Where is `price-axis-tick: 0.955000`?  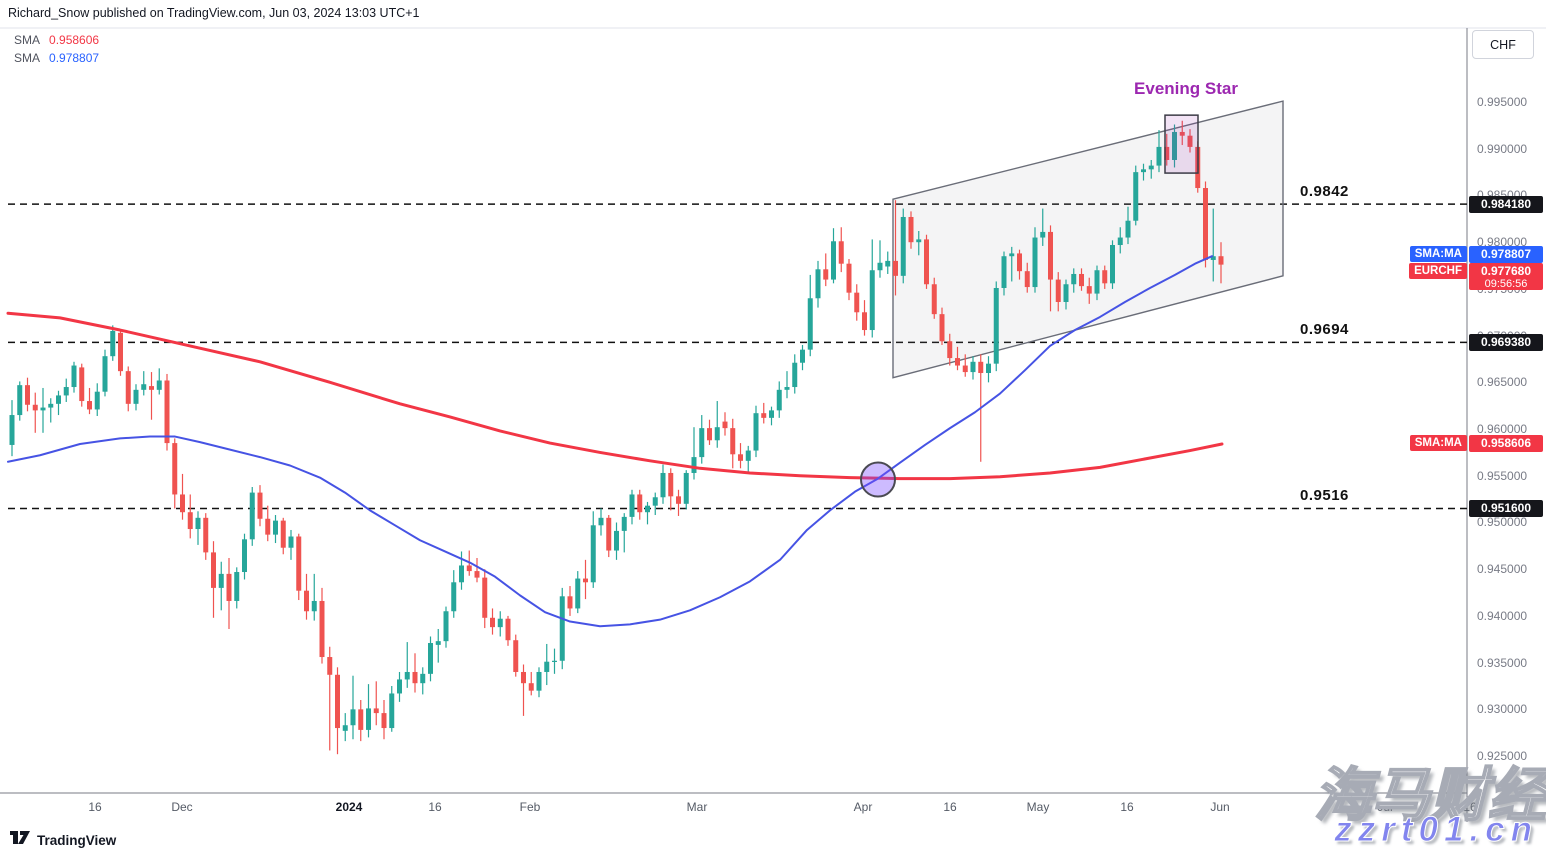 price-axis-tick: 0.955000 is located at coordinates (1502, 475).